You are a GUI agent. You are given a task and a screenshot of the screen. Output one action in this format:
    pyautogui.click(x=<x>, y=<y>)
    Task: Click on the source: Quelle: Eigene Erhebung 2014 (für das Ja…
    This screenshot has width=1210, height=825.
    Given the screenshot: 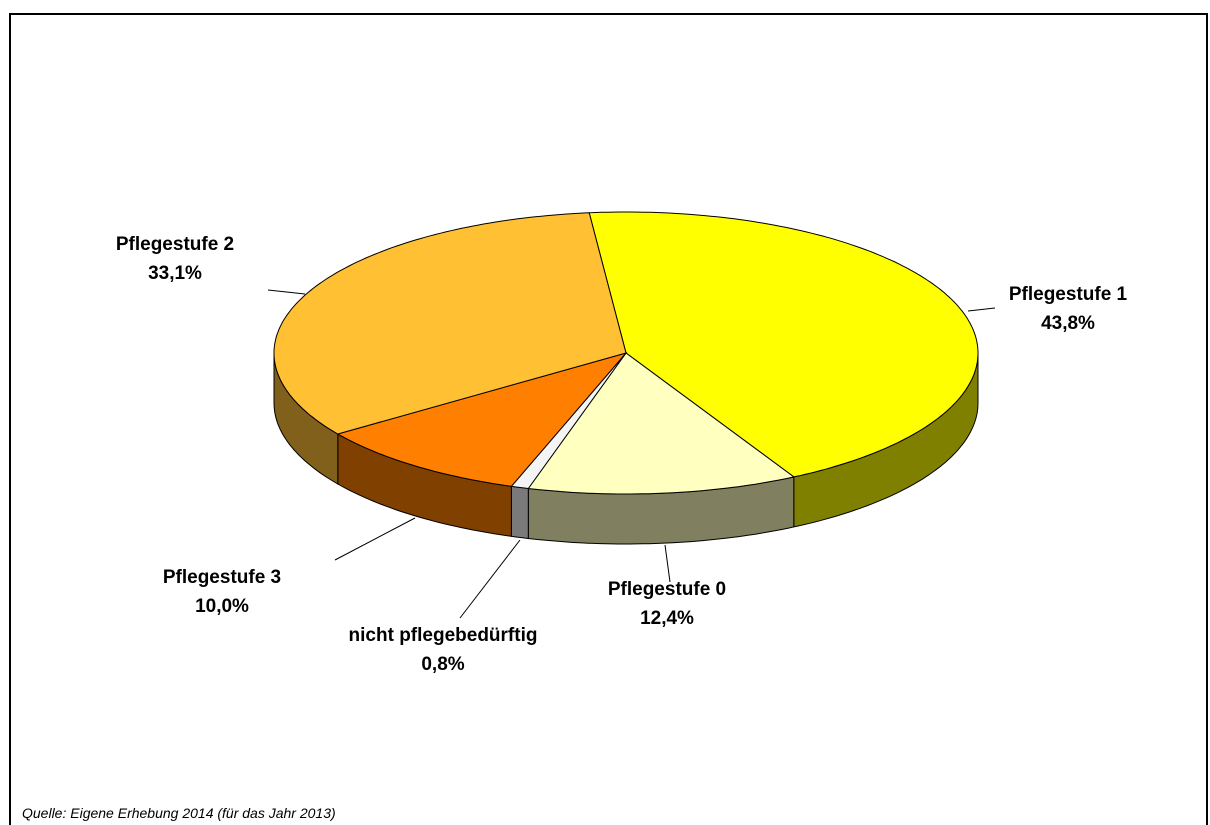 What is the action you would take?
    pyautogui.click(x=179, y=813)
    